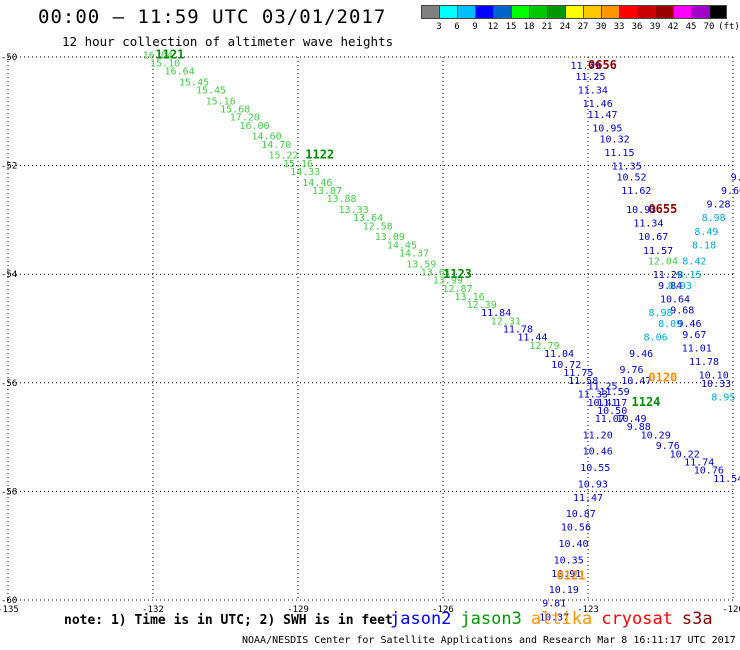 The height and width of the screenshot is (650, 740). What do you see at coordinates (221, 101) in the screenshot?
I see `wave-height-value: 15.16` at bounding box center [221, 101].